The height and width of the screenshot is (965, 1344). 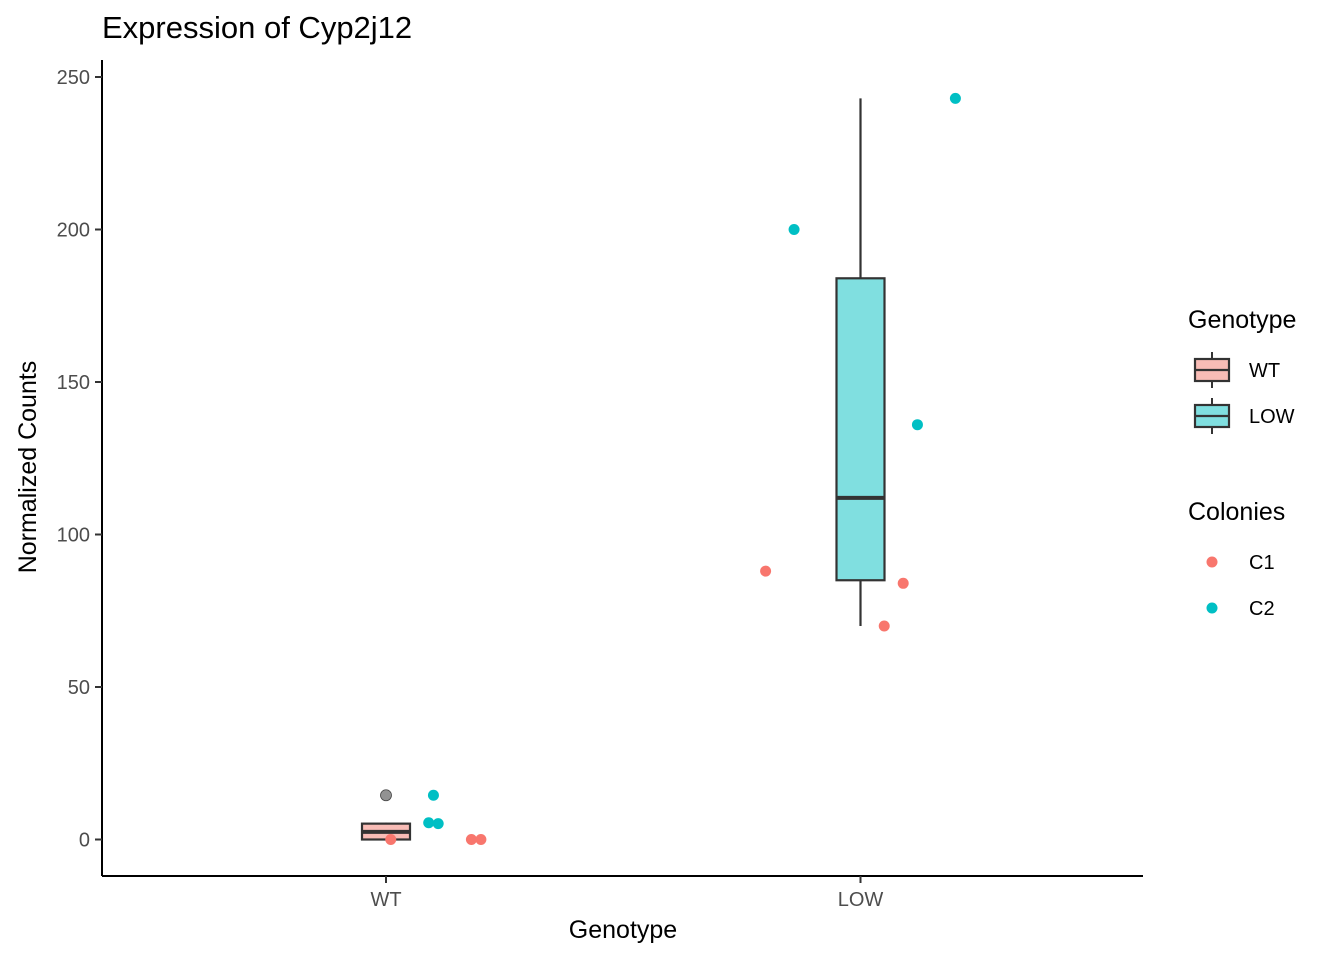 I want to click on legend-label-c2: C2, so click(x=1262, y=609).